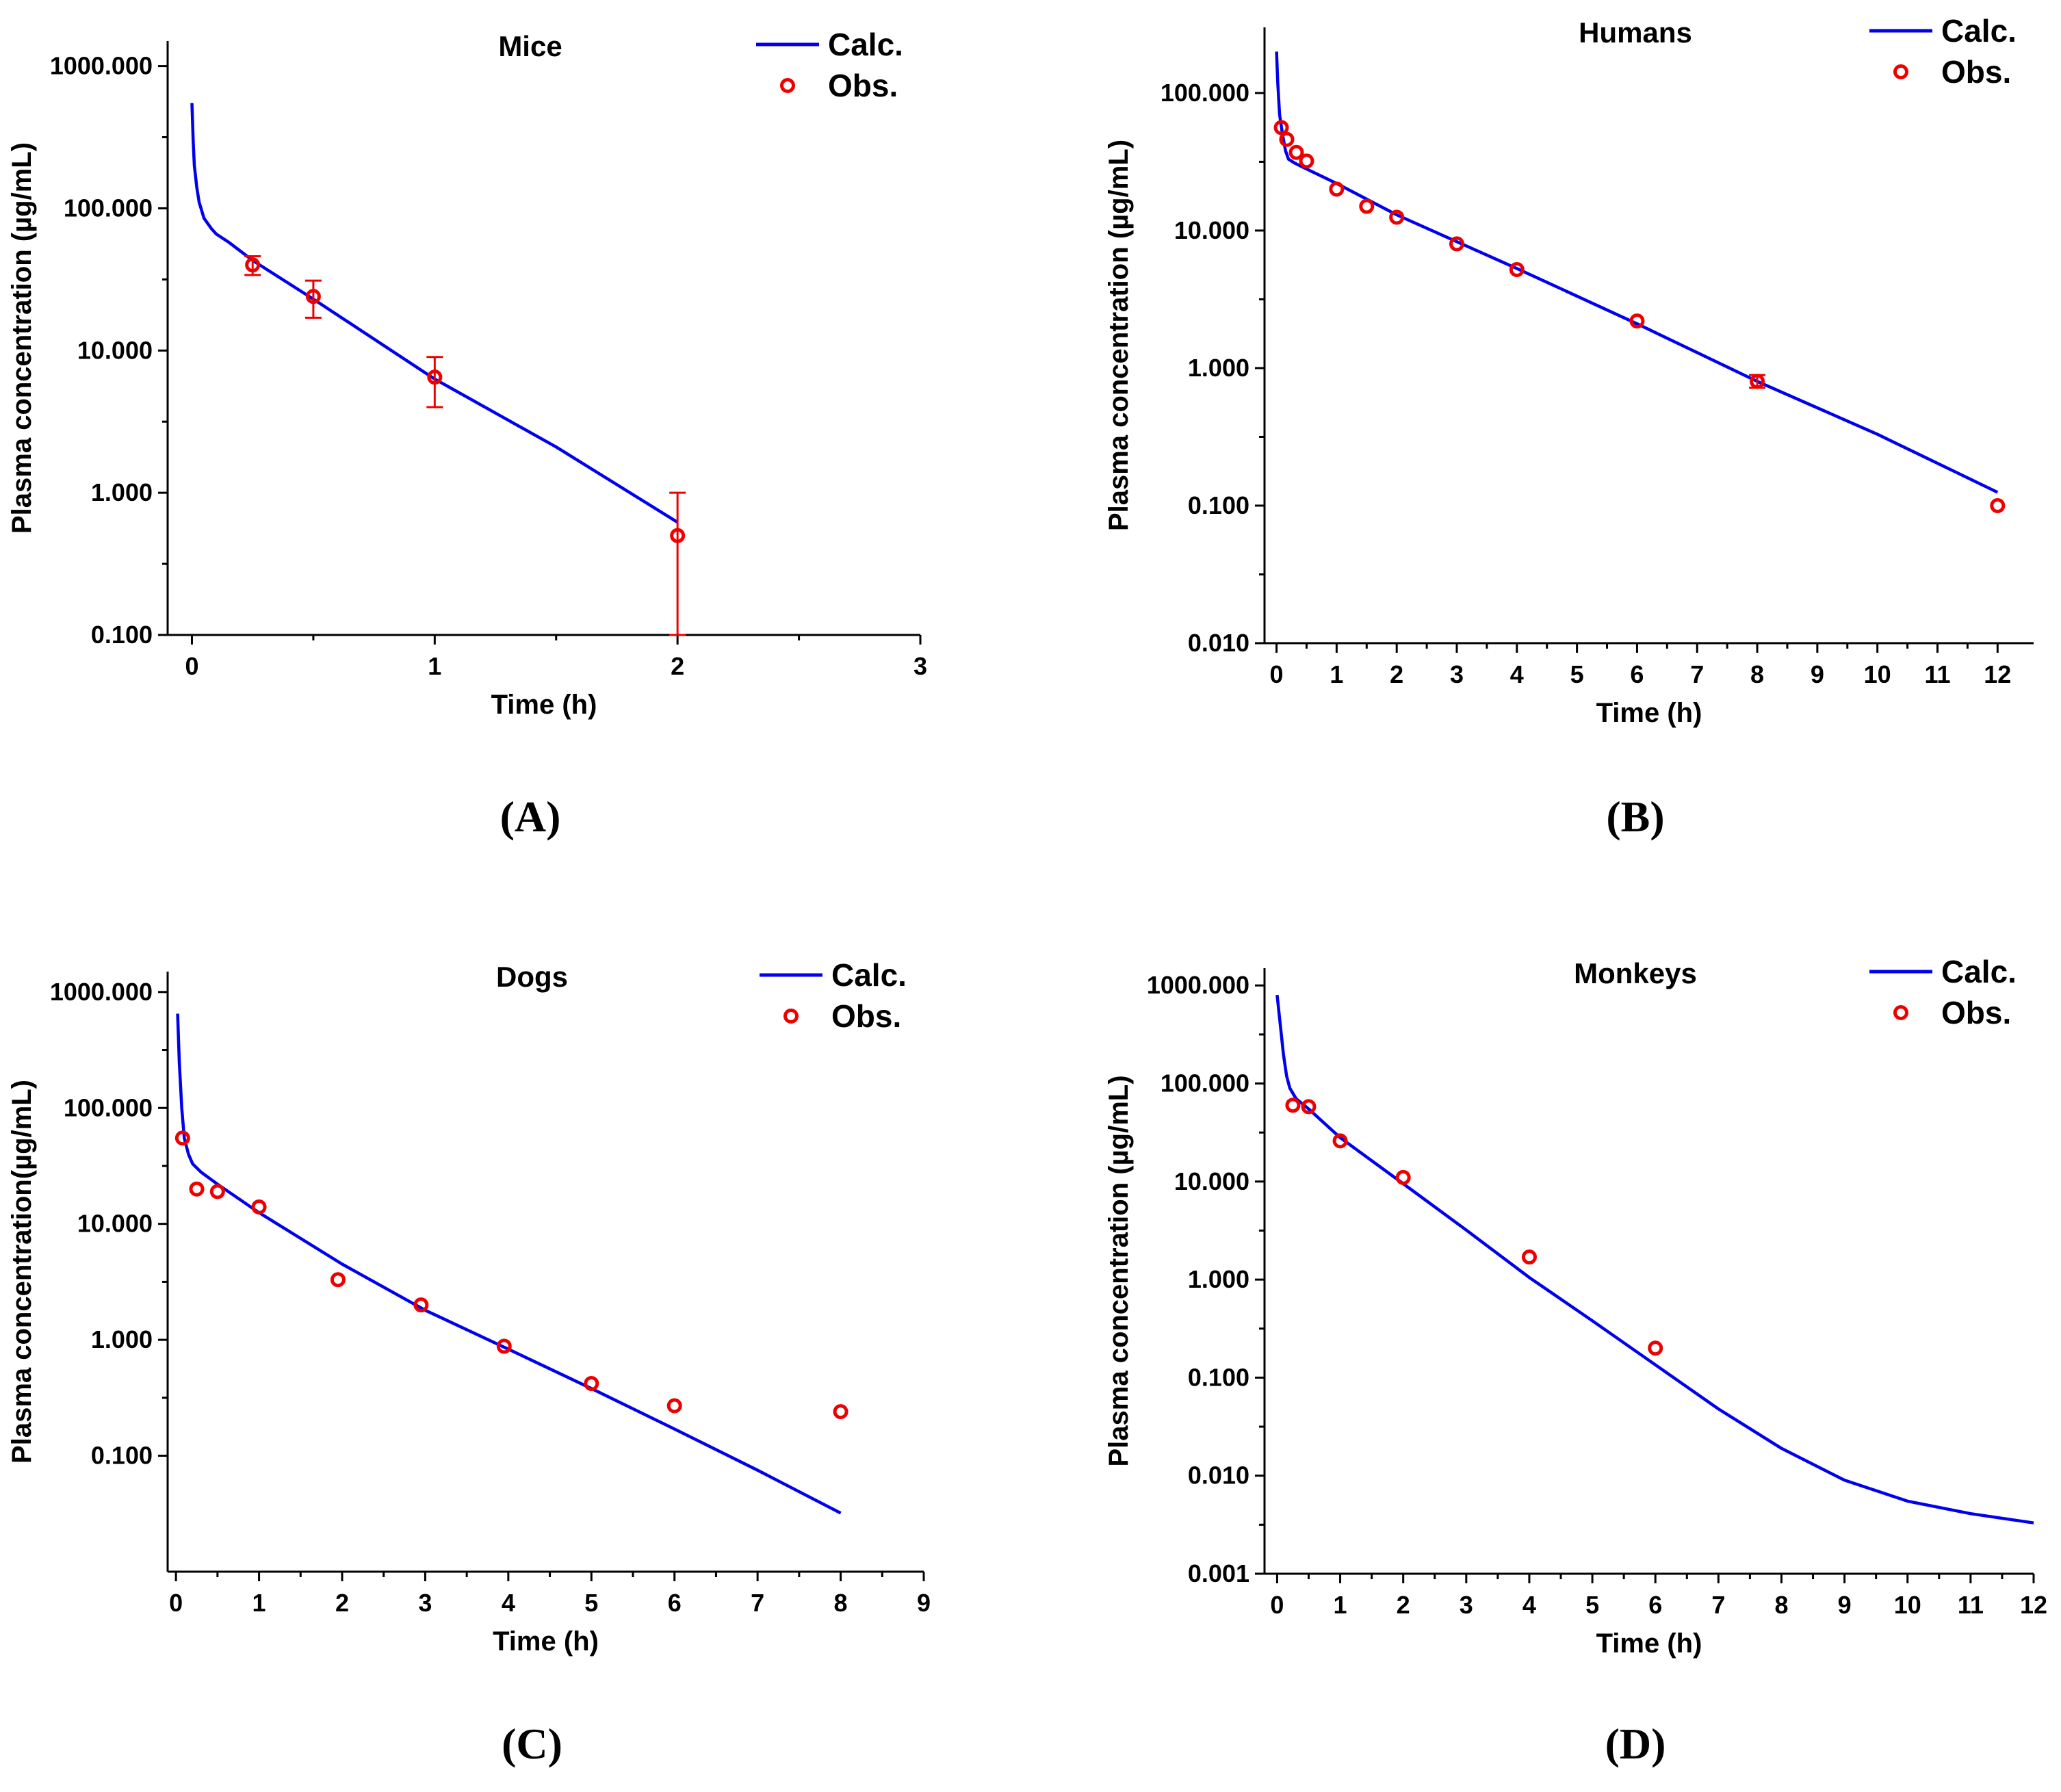 The width and height of the screenshot is (2061, 1792). Describe the element at coordinates (1635, 973) in the screenshot. I see `panel-title: Monkeys` at that location.